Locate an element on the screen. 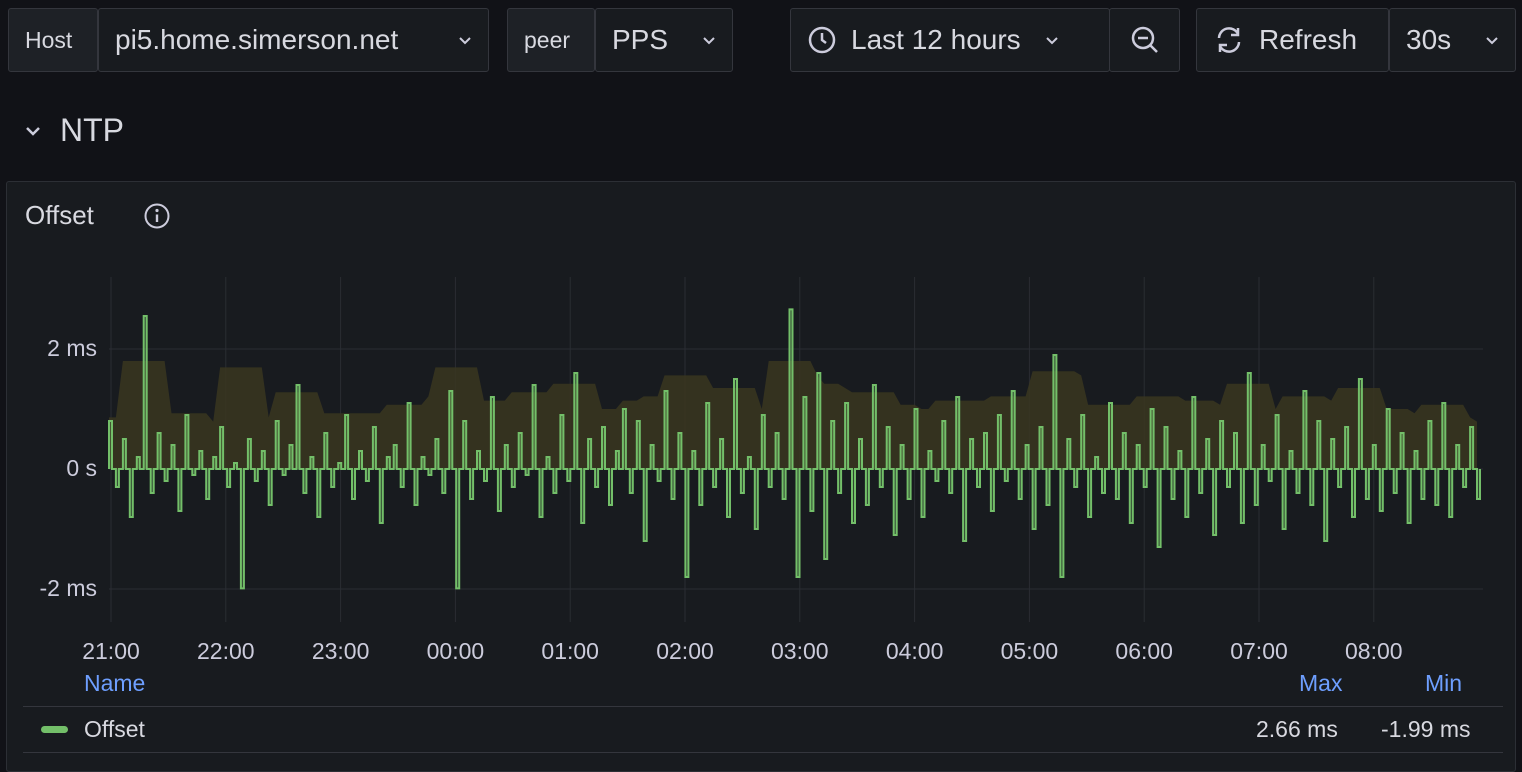  info-icon is located at coordinates (157, 216).